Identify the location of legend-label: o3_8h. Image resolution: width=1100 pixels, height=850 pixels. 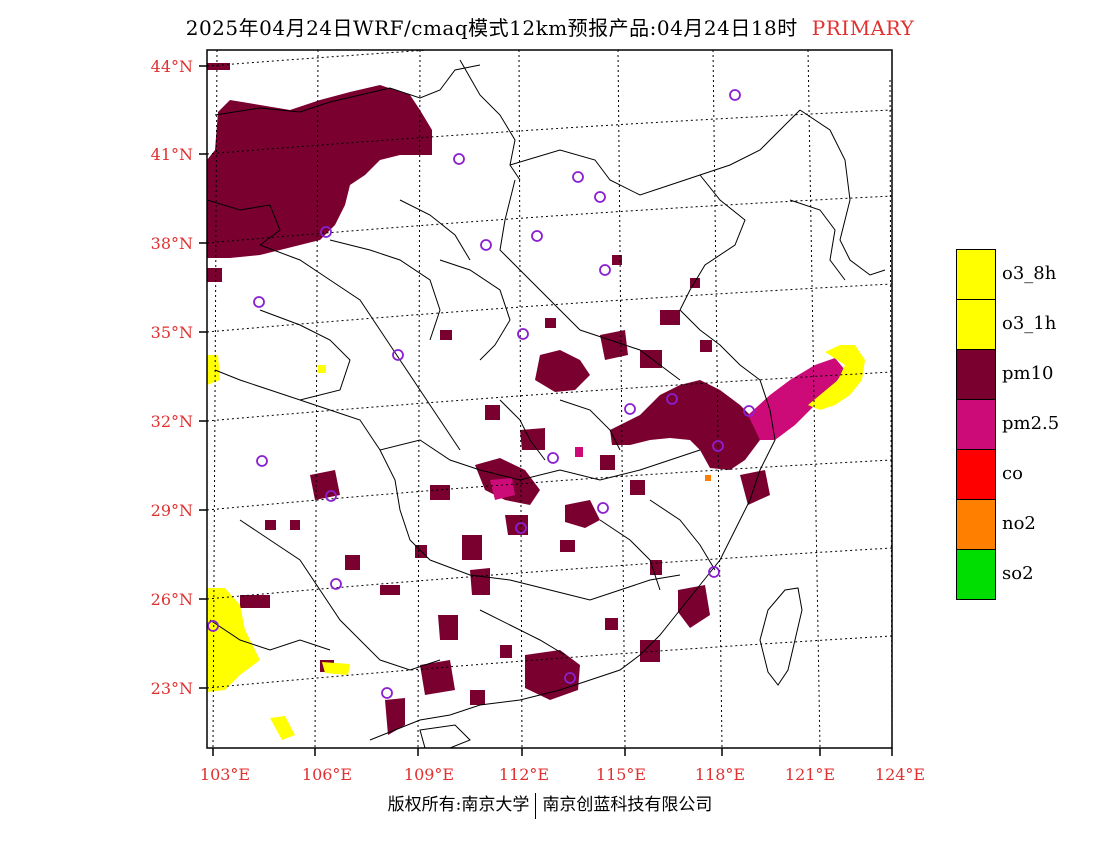
(1029, 273).